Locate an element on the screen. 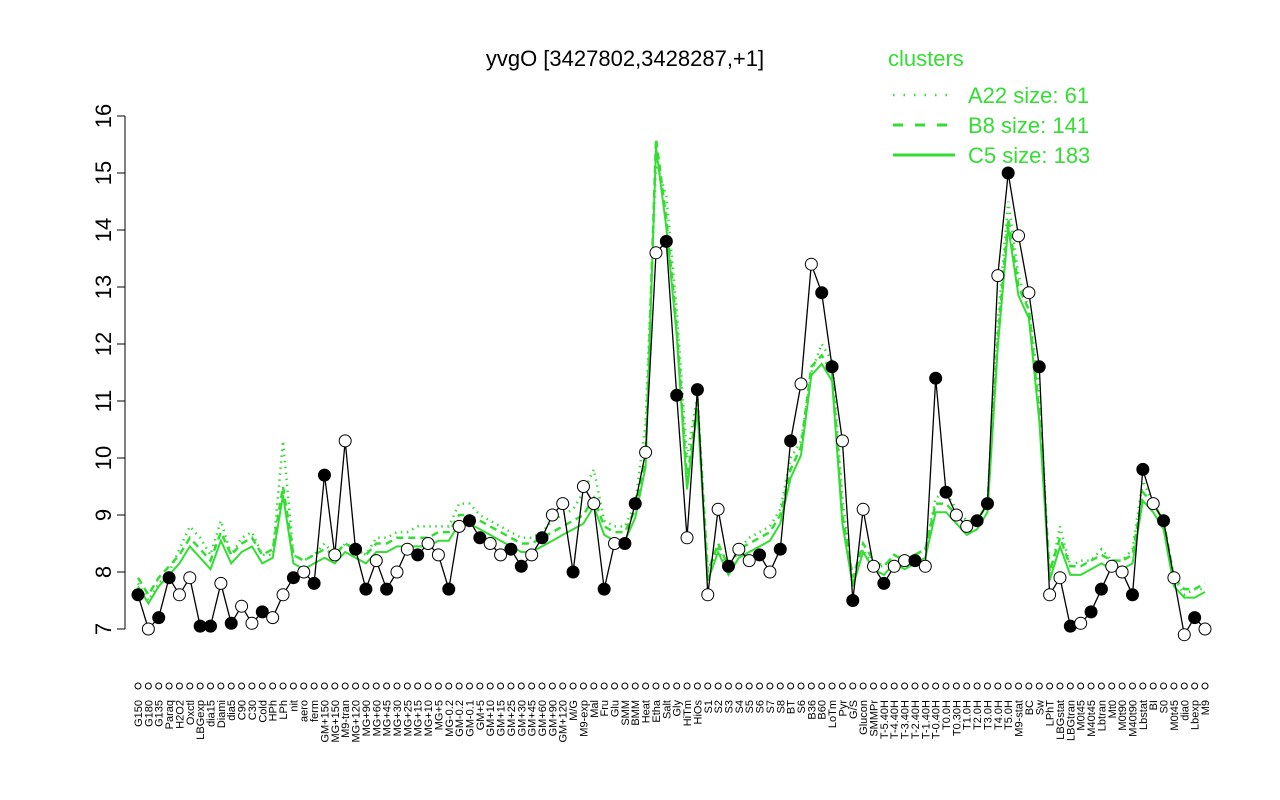 This screenshot has width=1280, height=800. x-tick-label: GM+45 is located at coordinates (533, 718).